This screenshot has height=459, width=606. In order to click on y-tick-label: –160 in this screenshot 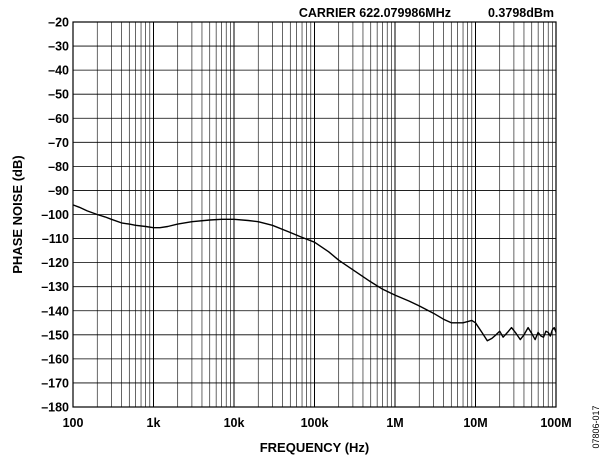, I will do `click(55, 359)`.